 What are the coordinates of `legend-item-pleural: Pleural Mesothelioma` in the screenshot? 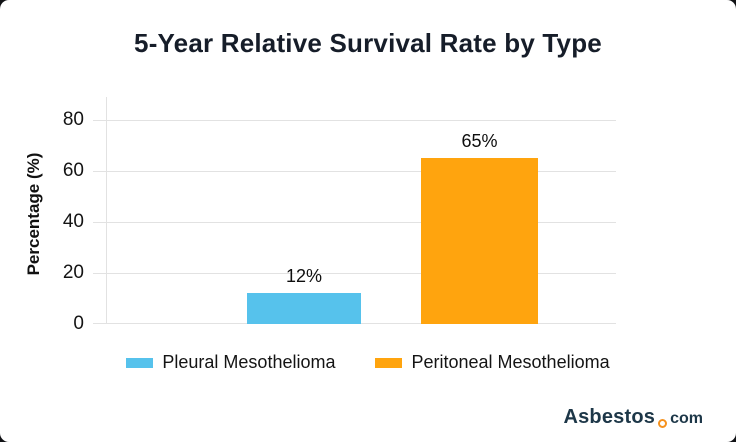 It's located at (230, 362).